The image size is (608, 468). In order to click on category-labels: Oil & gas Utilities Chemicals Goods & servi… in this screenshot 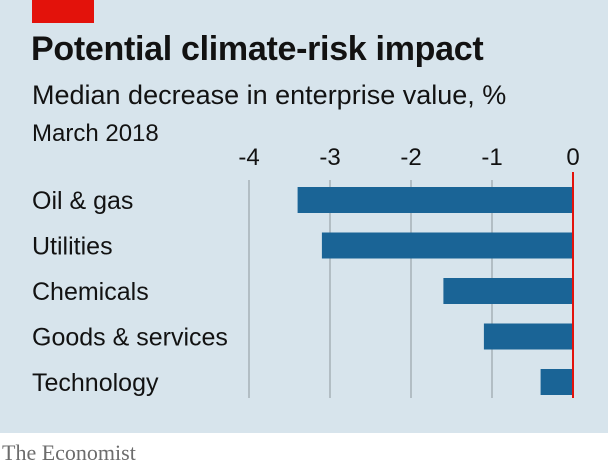, I will do `click(130, 292)`.